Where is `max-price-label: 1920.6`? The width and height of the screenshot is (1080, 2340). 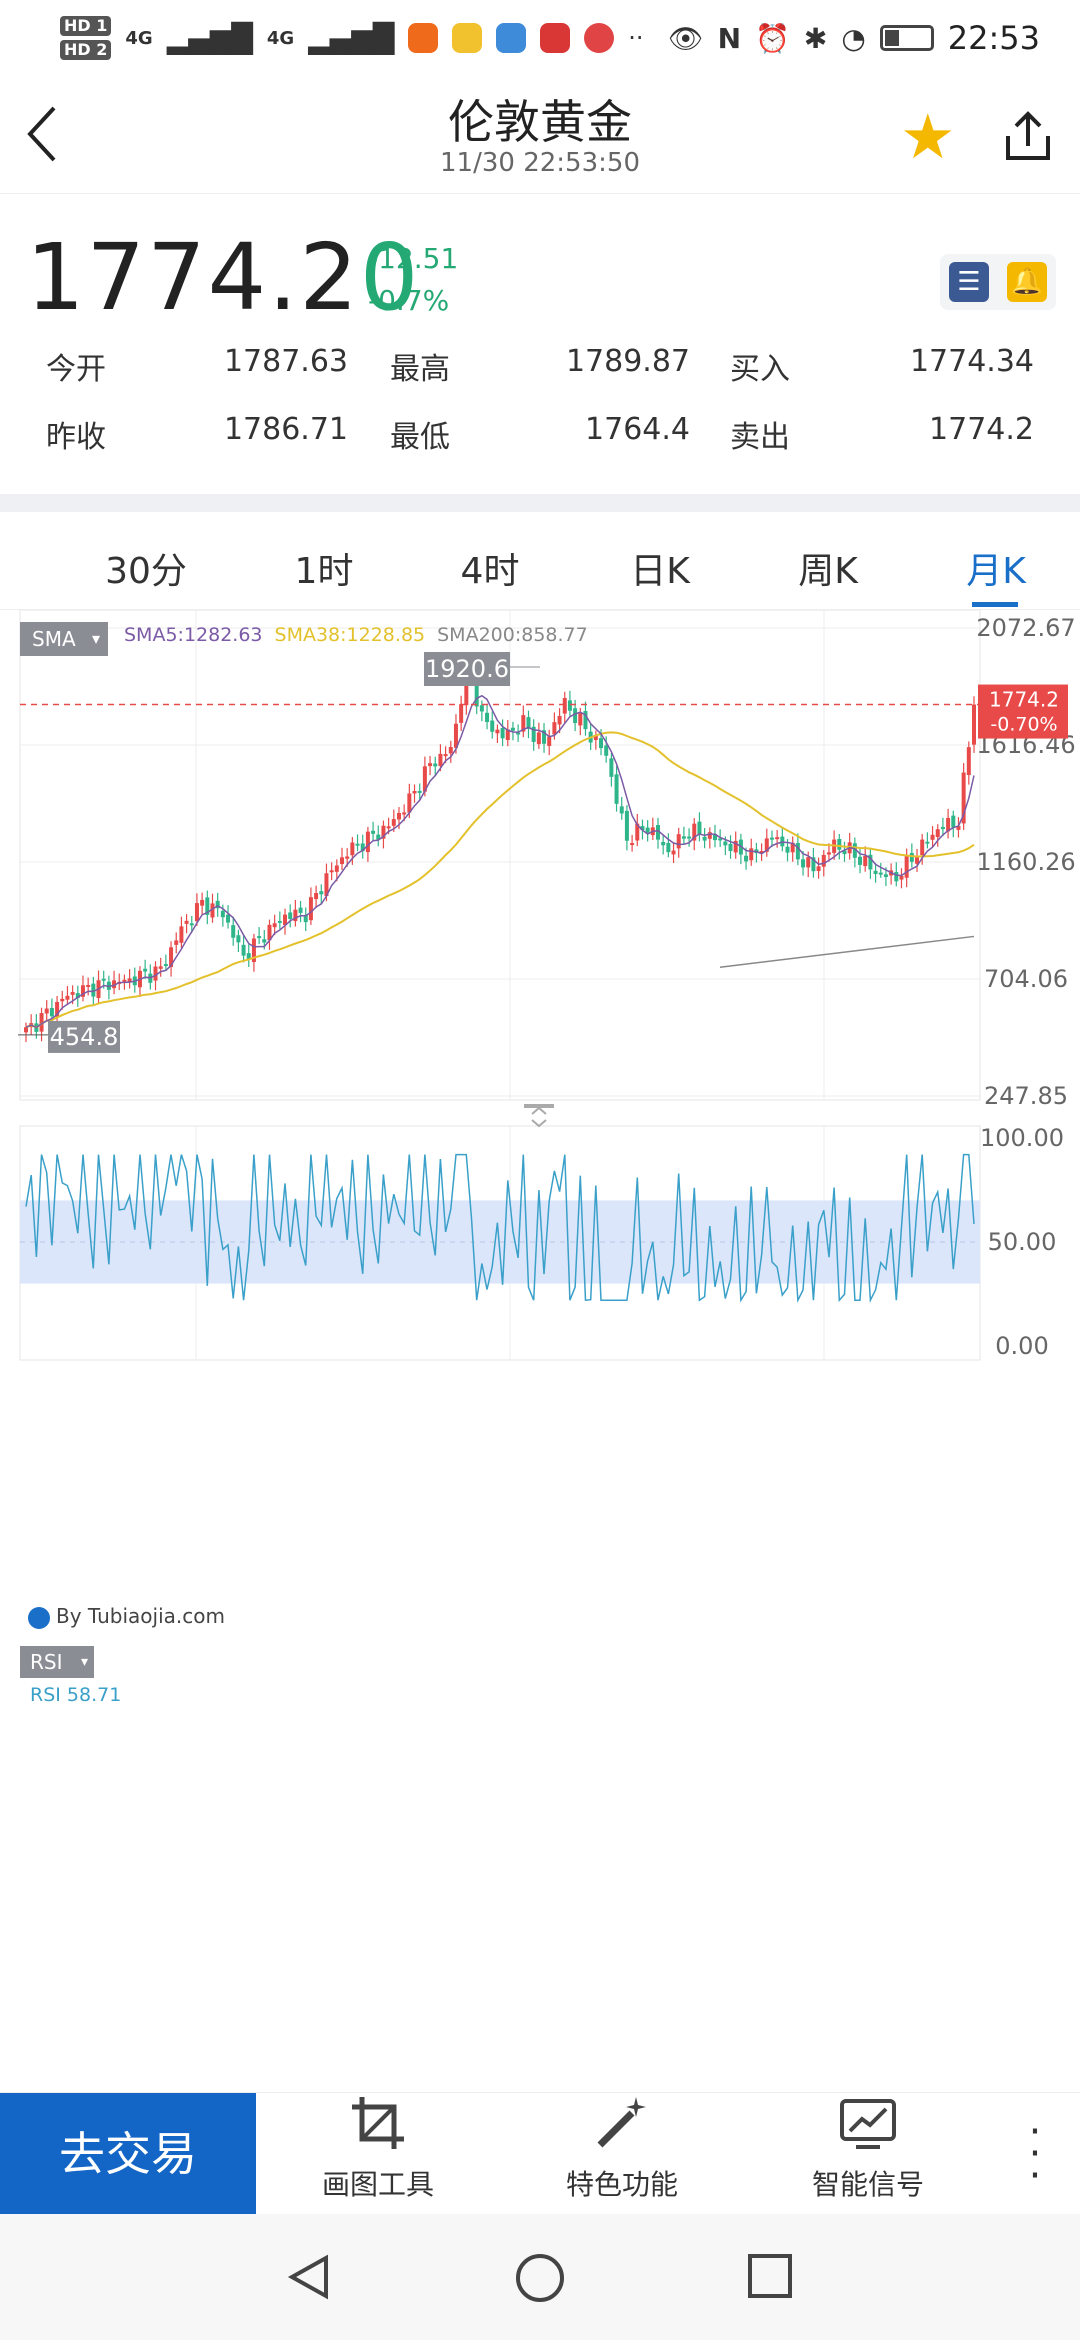 max-price-label: 1920.6 is located at coordinates (467, 669).